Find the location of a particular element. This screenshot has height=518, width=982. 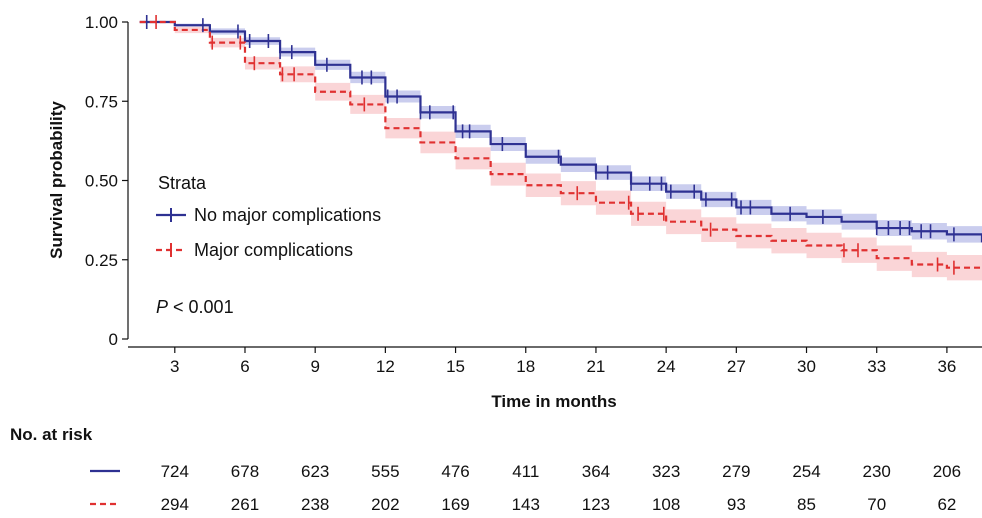

p-symbol: P is located at coordinates (162, 307).